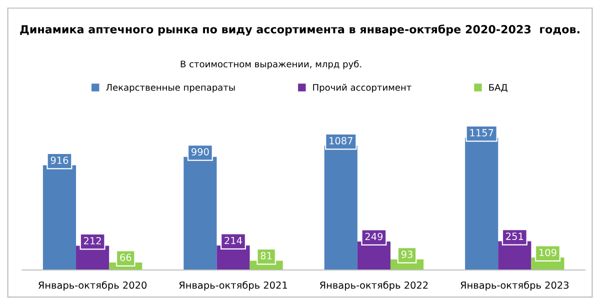 The image size is (600, 301). What do you see at coordinates (170, 88) in the screenshot?
I see `legend-label: Лекарственные препараты` at bounding box center [170, 88].